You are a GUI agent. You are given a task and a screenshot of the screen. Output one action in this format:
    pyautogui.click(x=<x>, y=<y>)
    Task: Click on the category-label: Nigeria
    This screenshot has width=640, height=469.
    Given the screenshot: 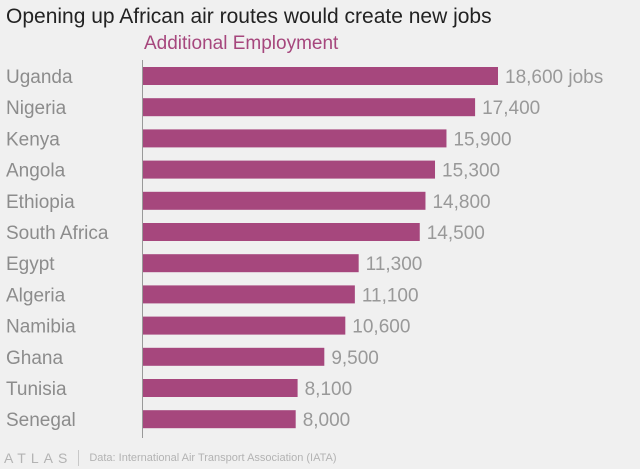 What is the action you would take?
    pyautogui.click(x=36, y=108)
    